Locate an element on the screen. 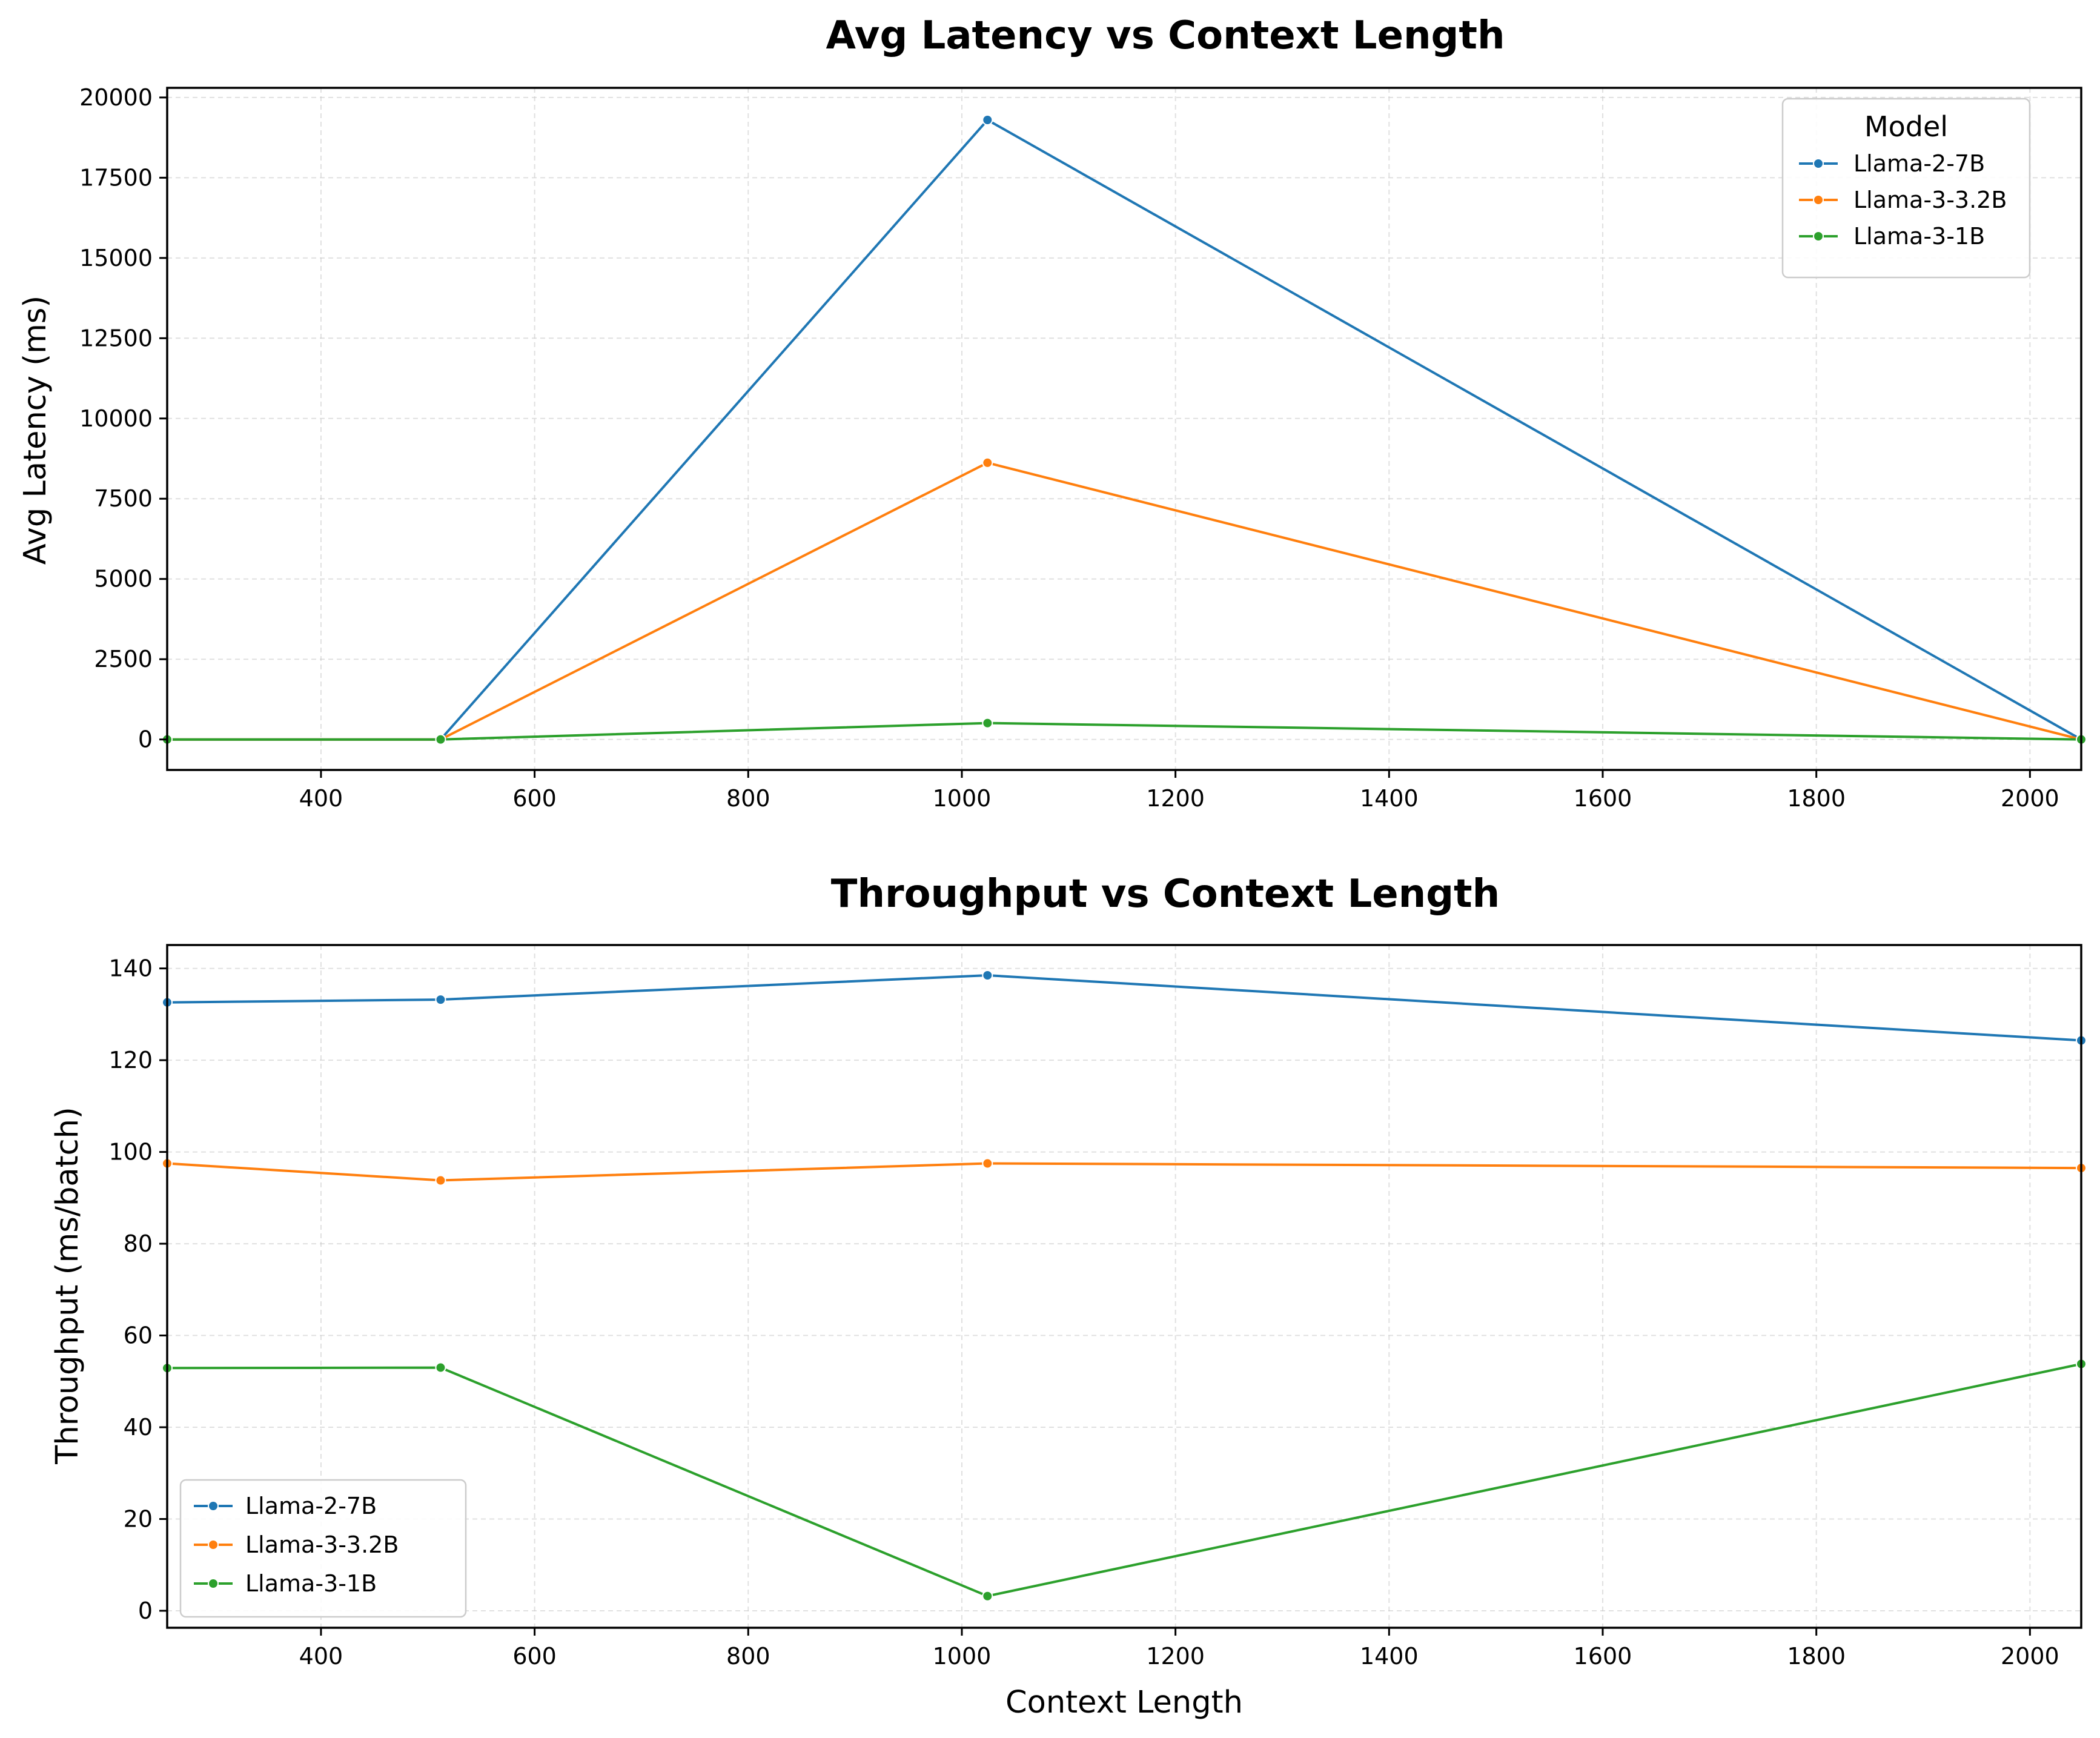 This screenshot has width=2100, height=1738. y-tick-label: 40 is located at coordinates (138, 1427).